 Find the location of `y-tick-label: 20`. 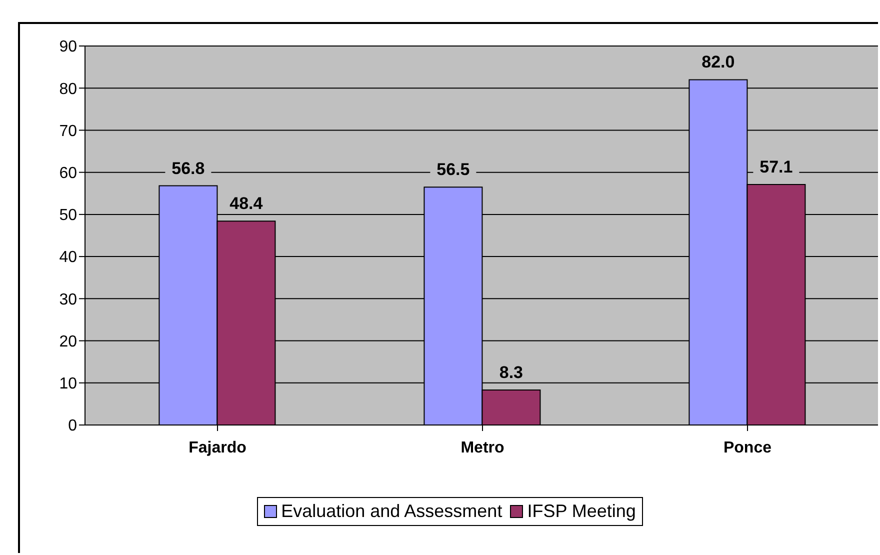

y-tick-label: 20 is located at coordinates (68, 341).